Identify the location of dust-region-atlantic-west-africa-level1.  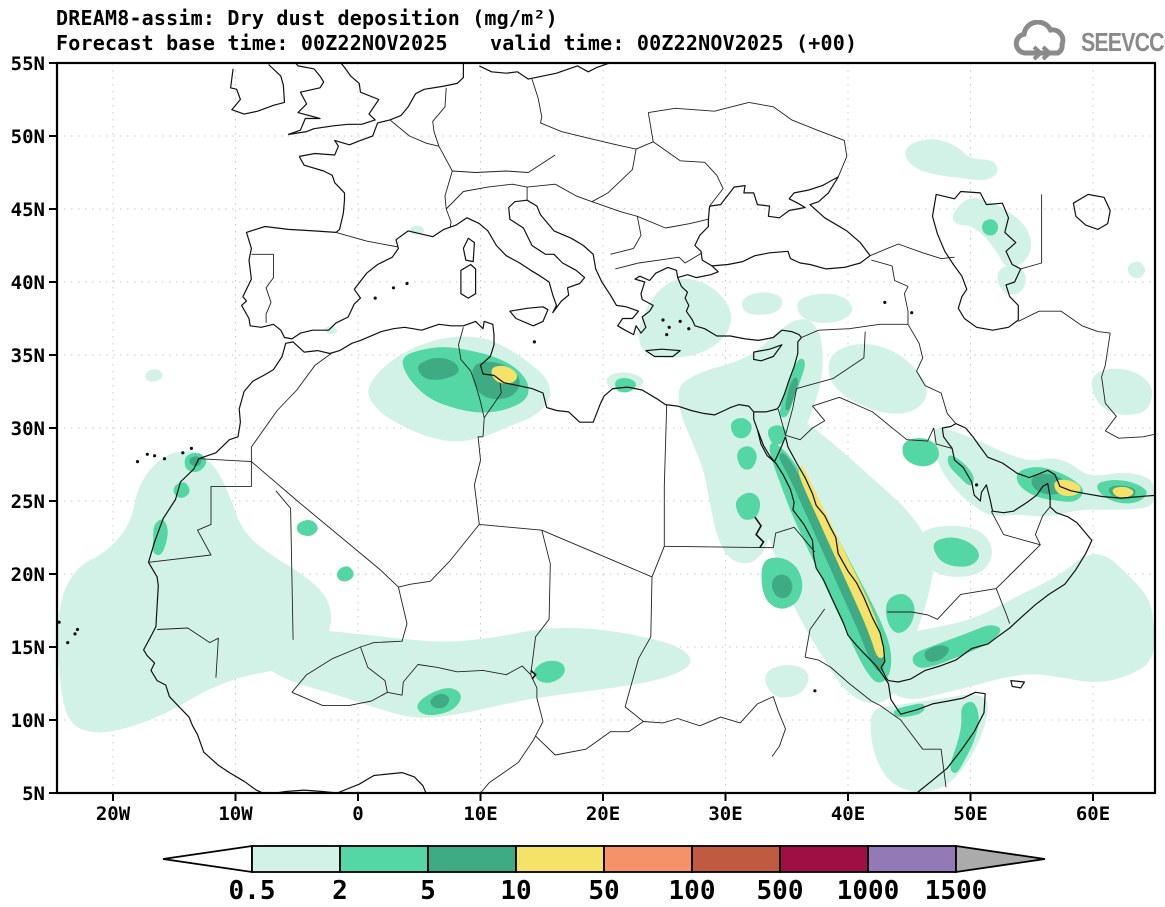
(194, 592).